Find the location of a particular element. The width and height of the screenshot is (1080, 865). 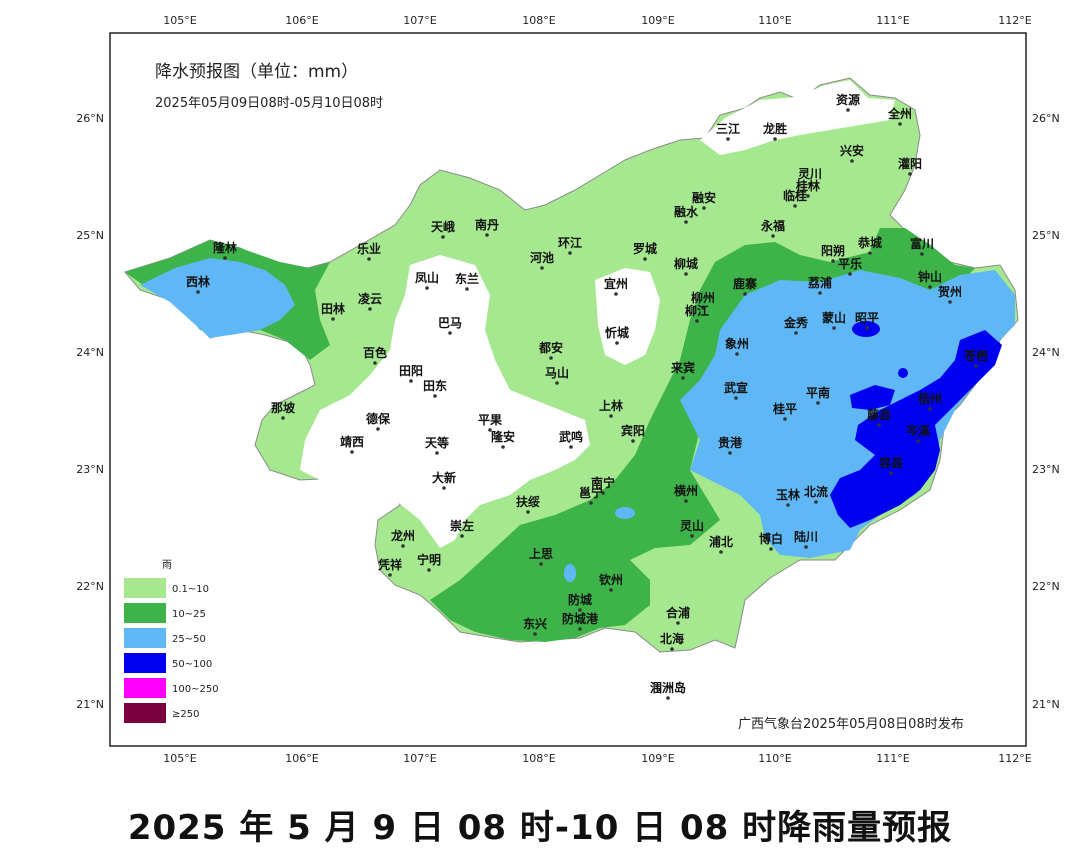

lon-tick-top: 107°E is located at coordinates (419, 20).